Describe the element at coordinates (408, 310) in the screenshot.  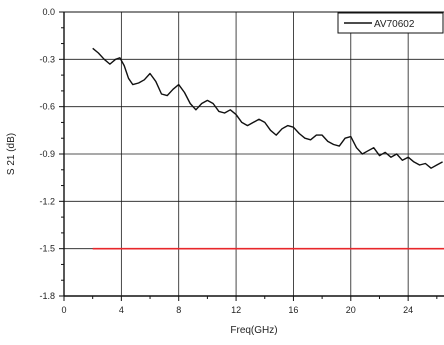
I see `x-tick-label: 24` at that location.